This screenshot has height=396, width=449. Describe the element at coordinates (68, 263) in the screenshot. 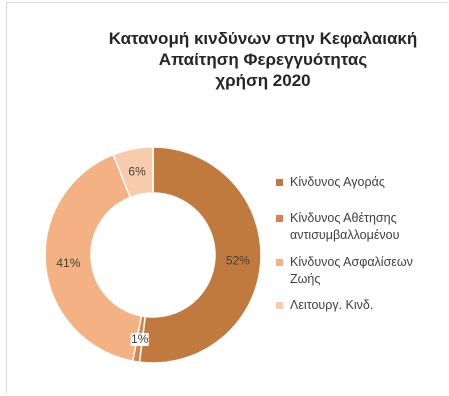

I see `data-label-life-risk: 41%` at that location.